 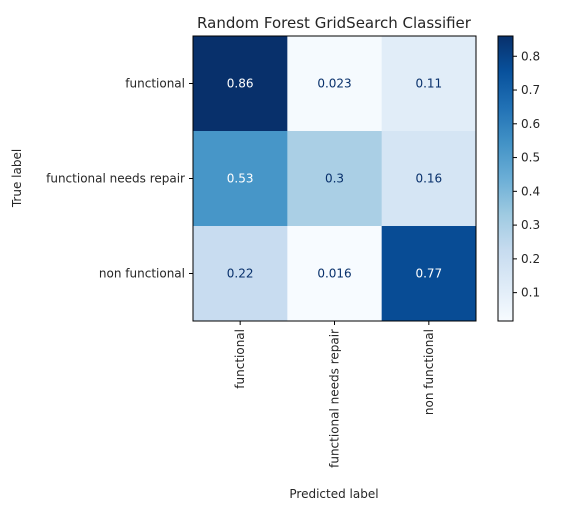 What do you see at coordinates (155, 84) in the screenshot?
I see `y-tick-label: functional` at bounding box center [155, 84].